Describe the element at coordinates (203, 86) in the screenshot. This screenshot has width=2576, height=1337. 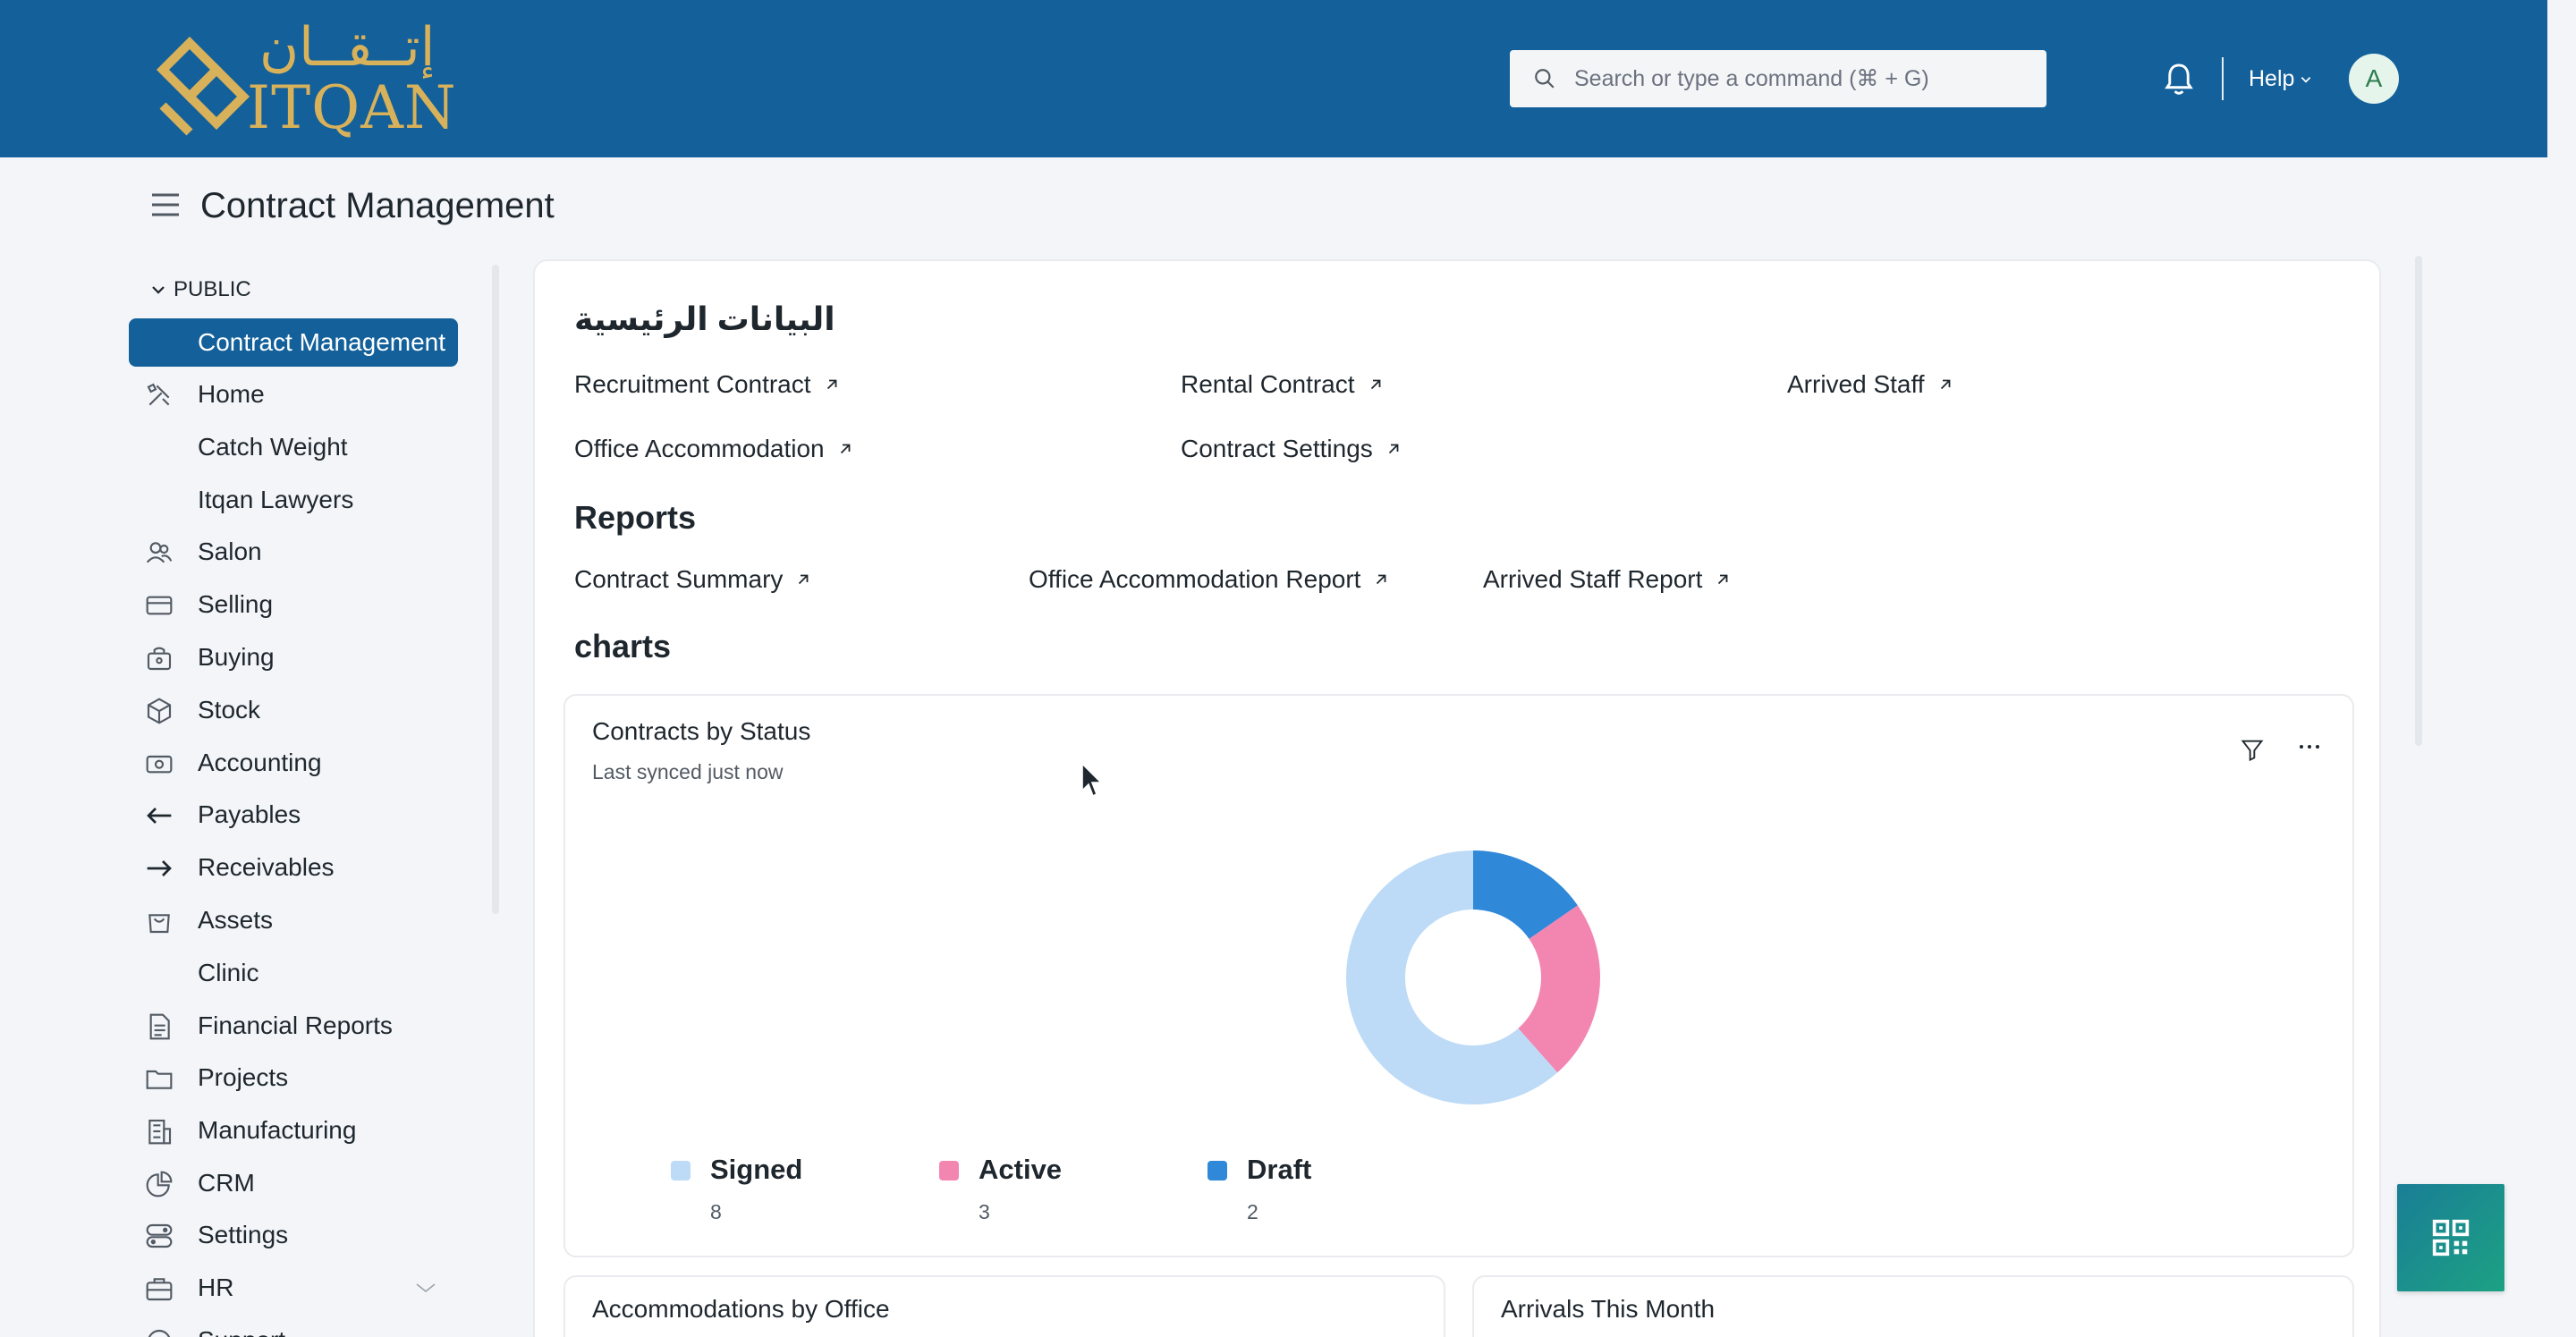
I see `logo-mark-icon` at that location.